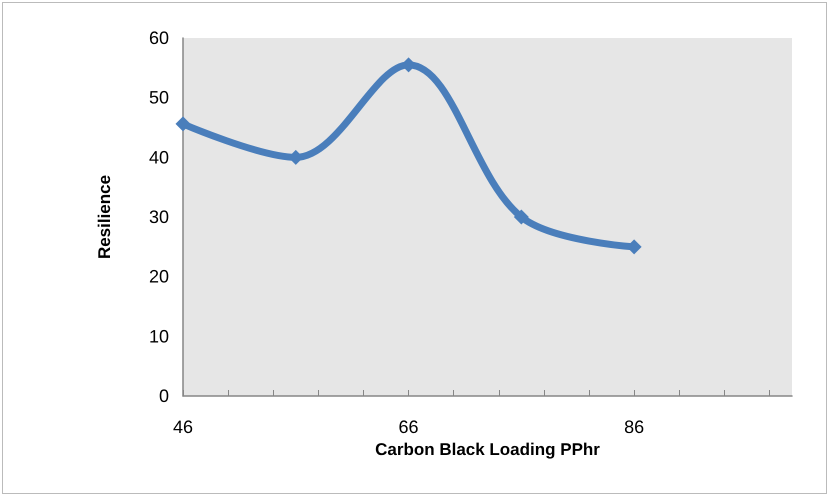 This screenshot has width=829, height=496. Describe the element at coordinates (158, 336) in the screenshot. I see `y-tick-label: 10` at that location.